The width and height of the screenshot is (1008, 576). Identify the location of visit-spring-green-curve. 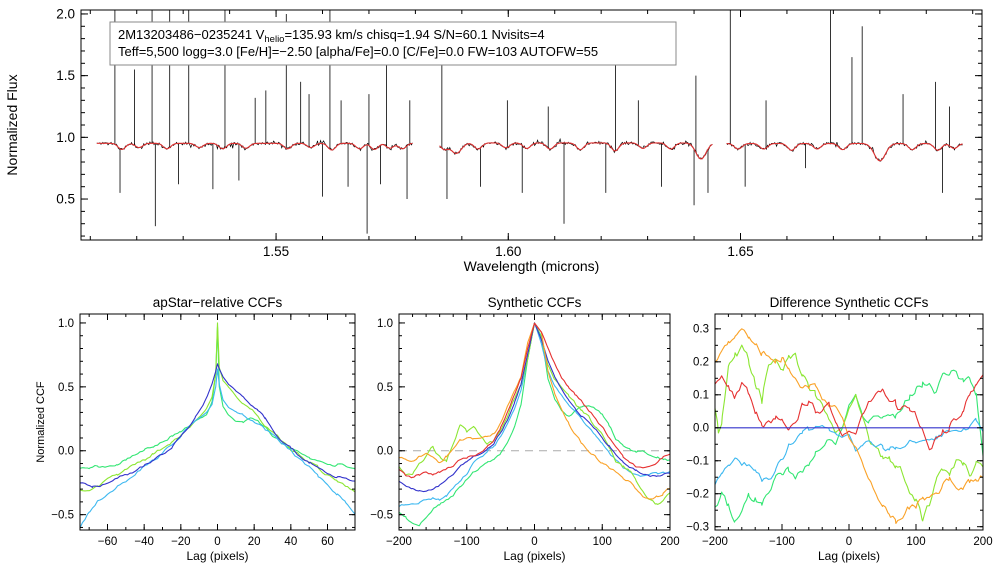
(217, 398).